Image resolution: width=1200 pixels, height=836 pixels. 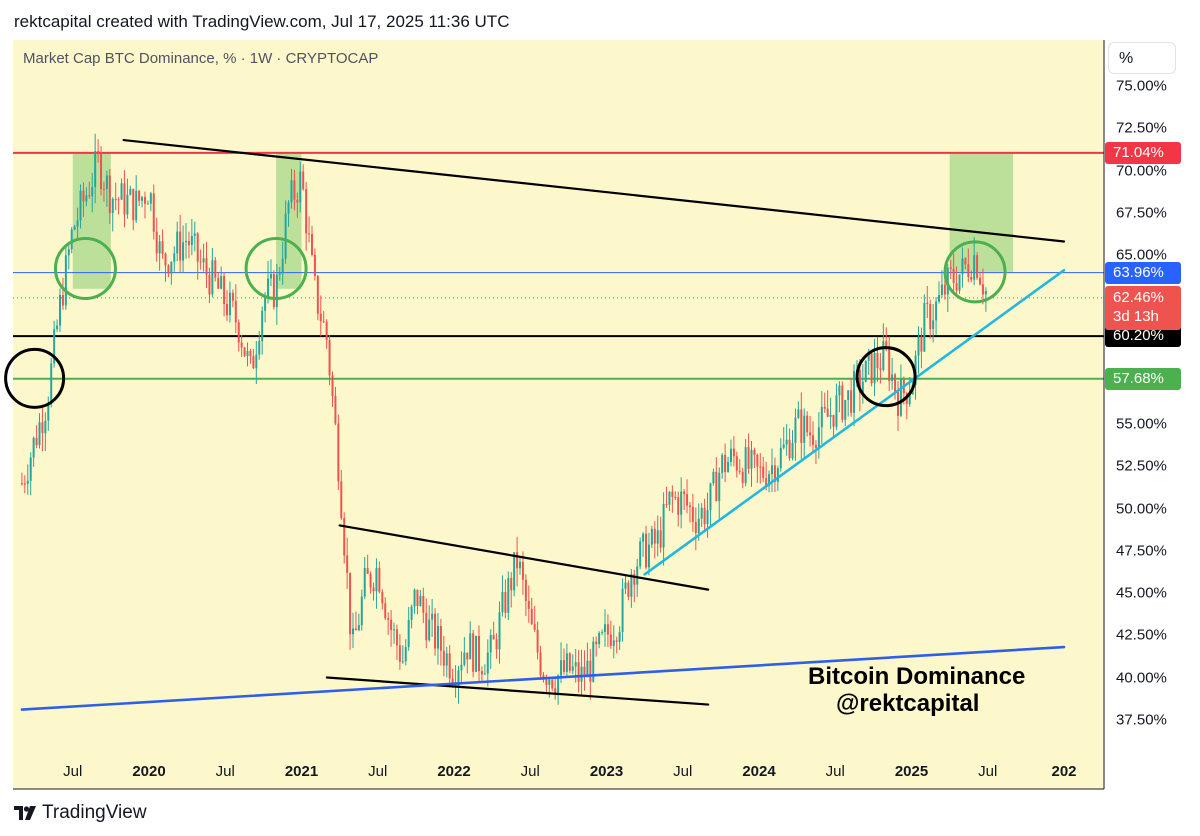 I want to click on price-level-badge: 63.96%, so click(x=1143, y=272).